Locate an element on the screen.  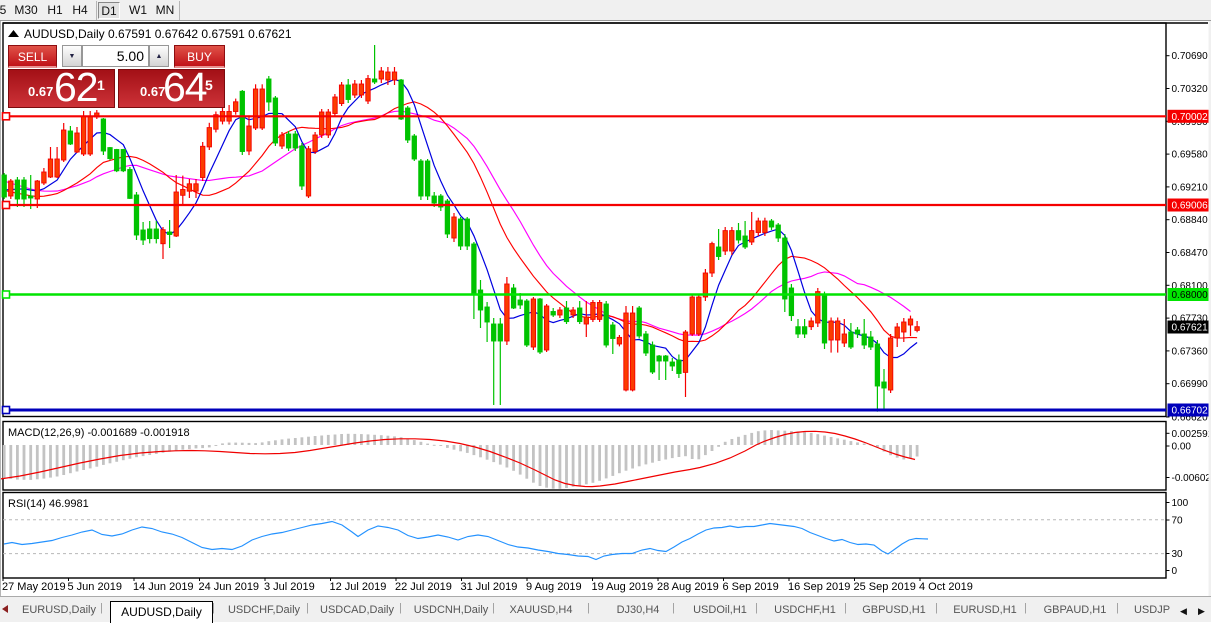
svg-text: 0.66990 is located at coordinates (1190, 384).